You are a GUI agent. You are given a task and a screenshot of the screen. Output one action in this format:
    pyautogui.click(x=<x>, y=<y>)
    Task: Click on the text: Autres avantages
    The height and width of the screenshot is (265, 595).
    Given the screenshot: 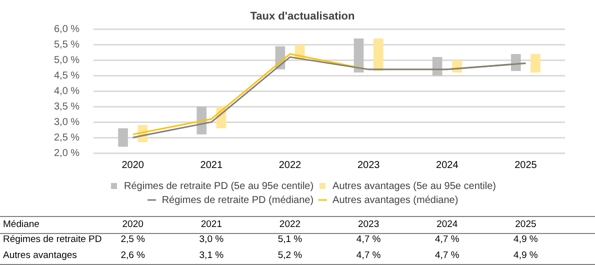 What is the action you would take?
    pyautogui.click(x=40, y=255)
    